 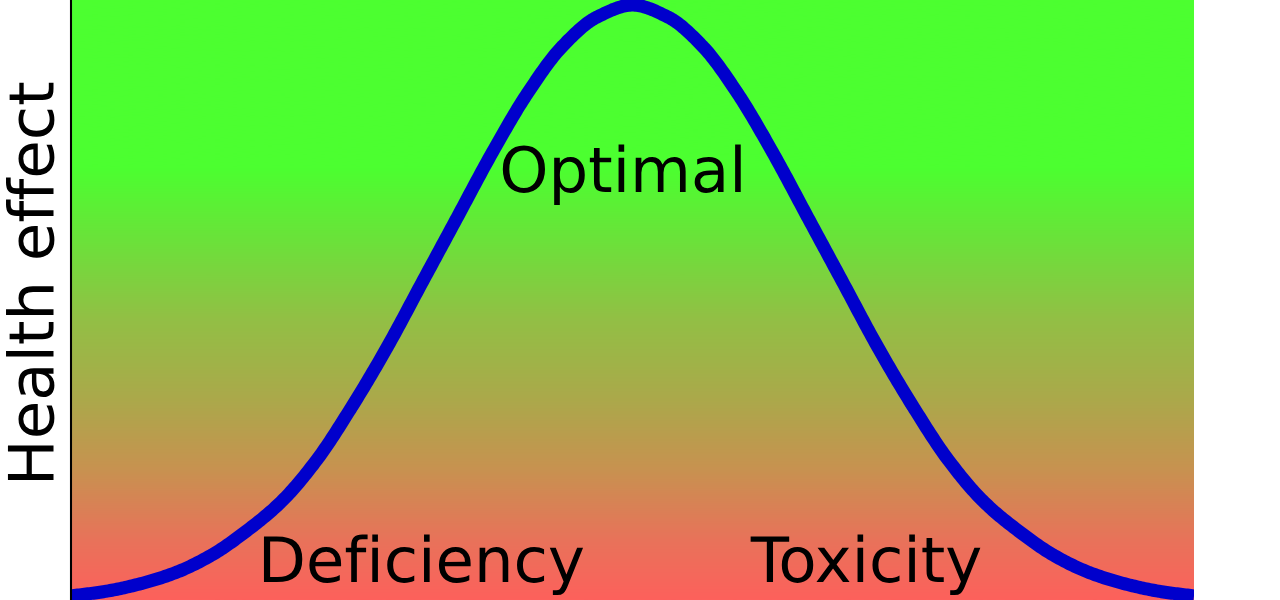 What do you see at coordinates (423, 564) in the screenshot?
I see `annotation: Deficiency` at bounding box center [423, 564].